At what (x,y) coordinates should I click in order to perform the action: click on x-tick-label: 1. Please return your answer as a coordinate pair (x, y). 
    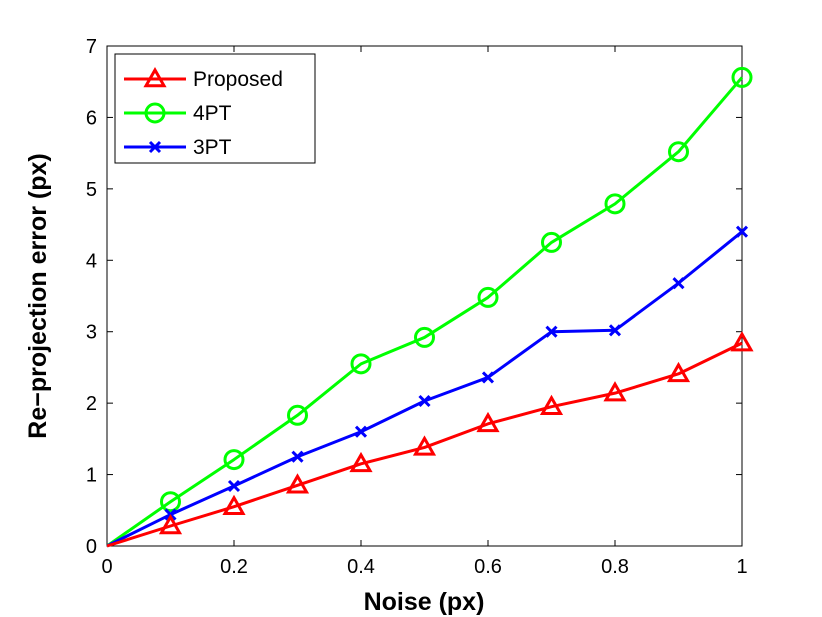
    Looking at the image, I should click on (741, 567).